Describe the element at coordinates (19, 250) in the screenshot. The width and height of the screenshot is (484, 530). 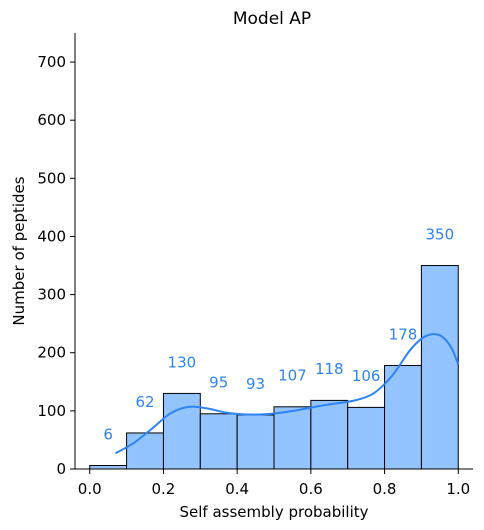
I see `y-axis-label: Number of peptides` at that location.